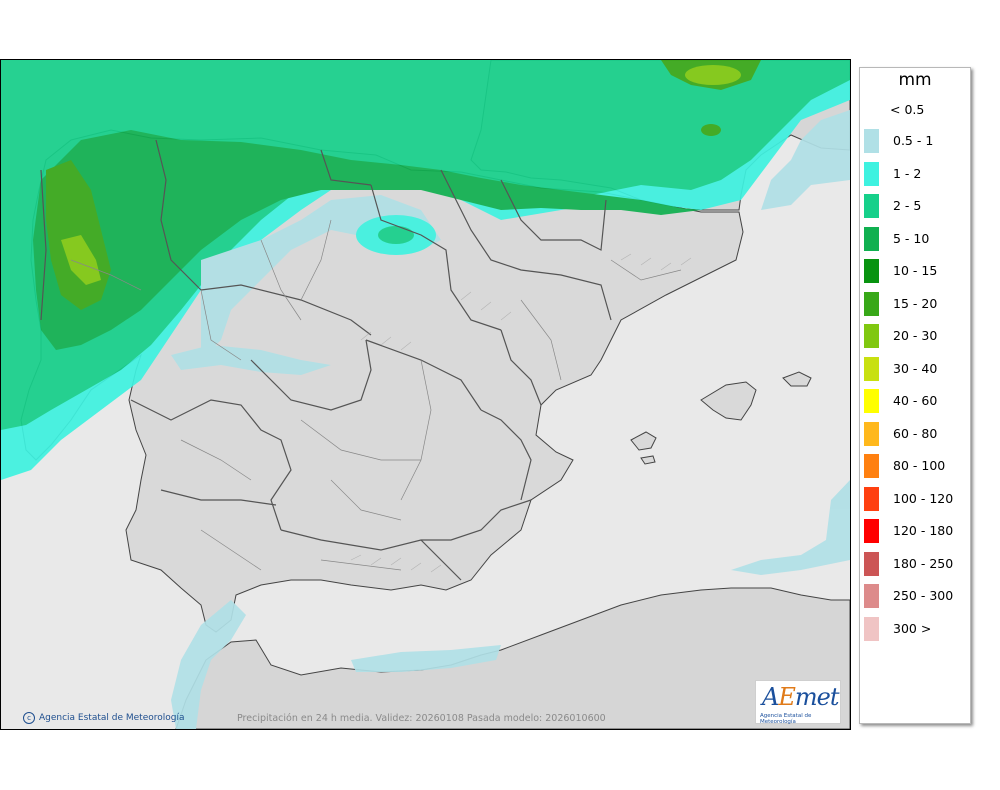  What do you see at coordinates (923, 563) in the screenshot?
I see `legend-label: 180 - 250` at bounding box center [923, 563].